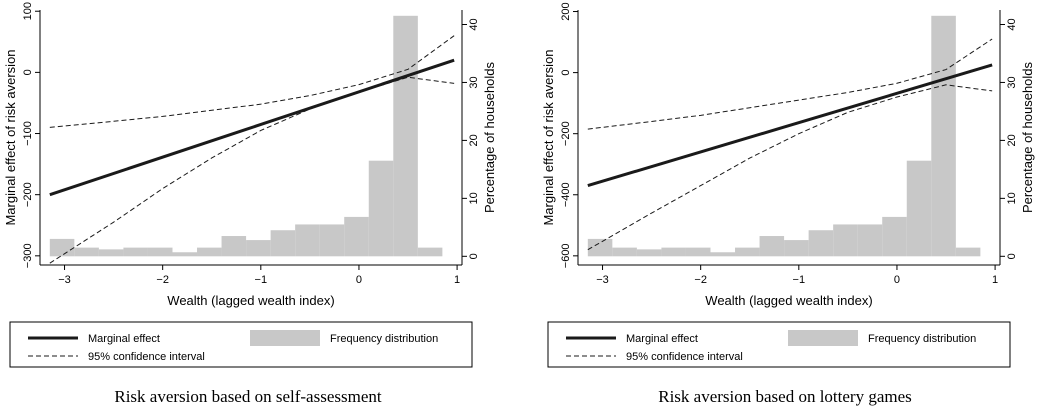 Image resolution: width=1056 pixels, height=413 pixels. Describe the element at coordinates (566, 255) in the screenshot. I see `y-tick-label: −600` at that location.